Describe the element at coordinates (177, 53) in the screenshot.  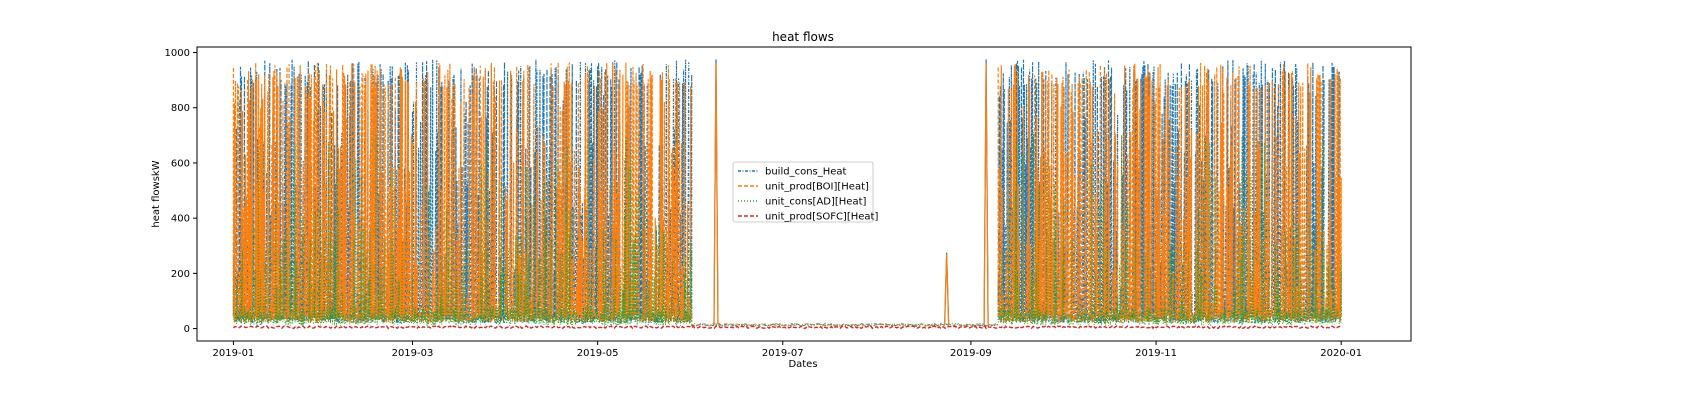
I see `y-tick-label-5: 1000` at that location.